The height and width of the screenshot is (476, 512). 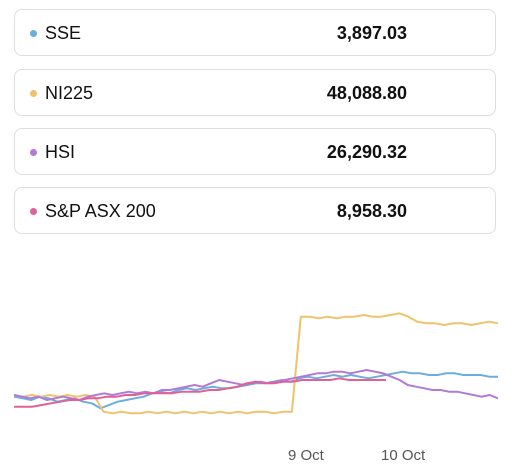 What do you see at coordinates (100, 211) in the screenshot?
I see `index-name: S&P ASX 200` at bounding box center [100, 211].